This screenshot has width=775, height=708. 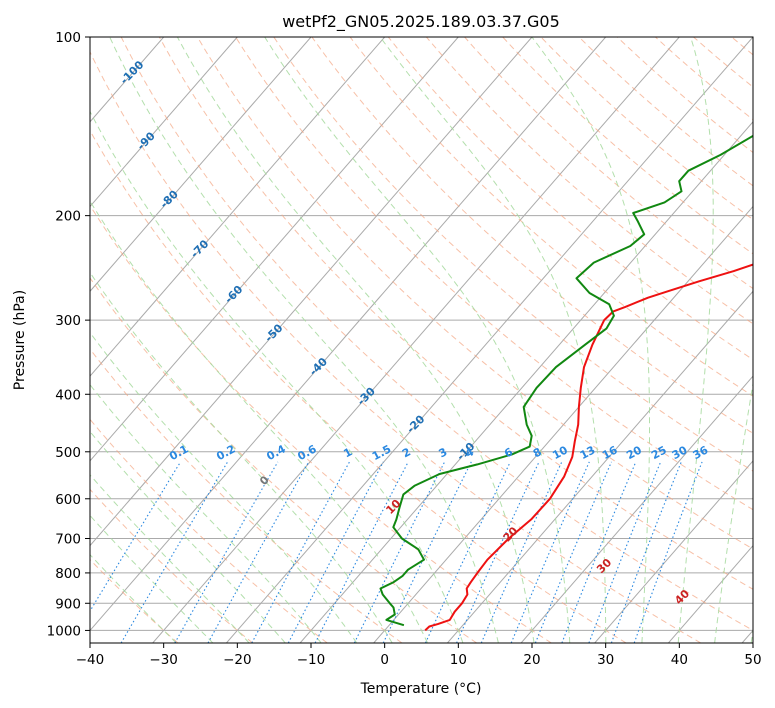 I want to click on mixing-ratio-label: 10, so click(x=560, y=452).